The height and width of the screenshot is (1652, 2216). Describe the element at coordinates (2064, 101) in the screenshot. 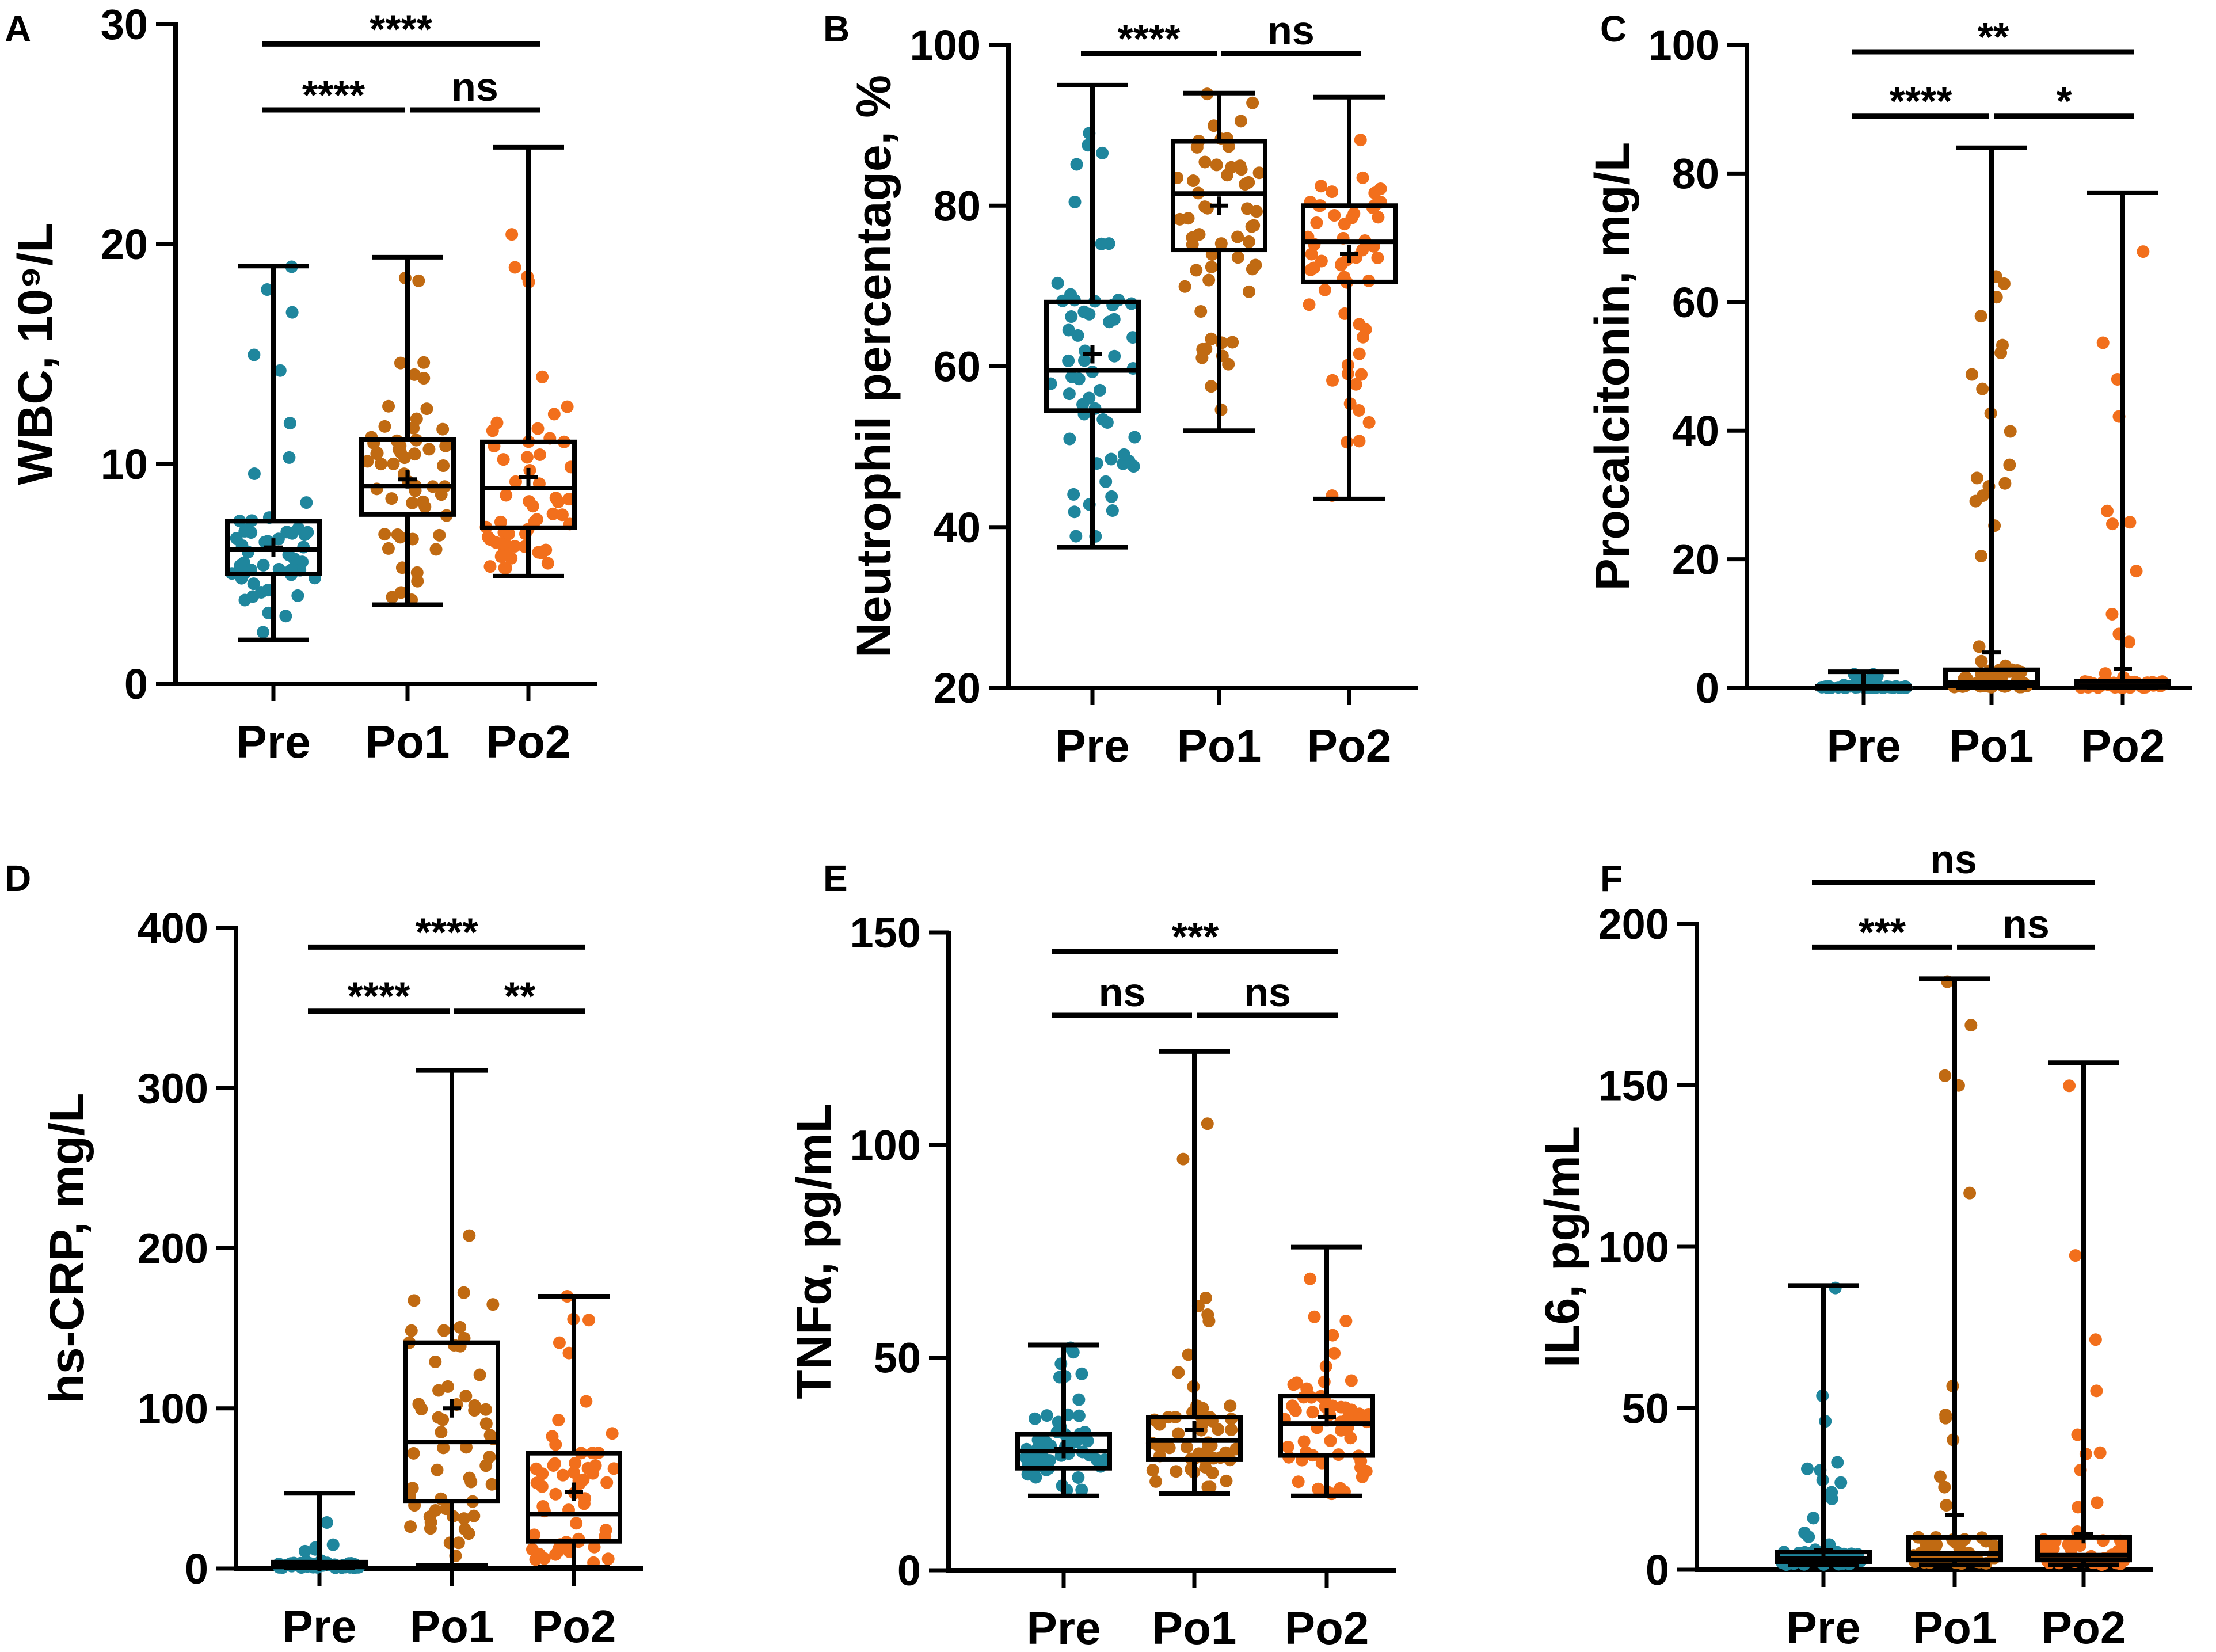

I see `significance-label: *` at that location.